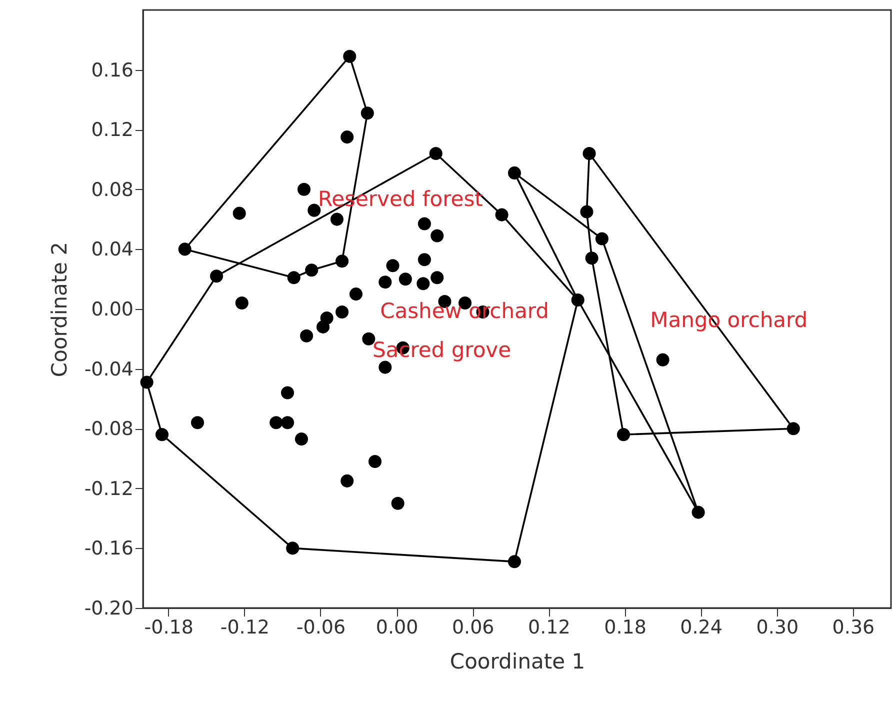 The image size is (895, 720). Describe the element at coordinates (109, 429) in the screenshot. I see `y-tick-label: -0.08` at that location.